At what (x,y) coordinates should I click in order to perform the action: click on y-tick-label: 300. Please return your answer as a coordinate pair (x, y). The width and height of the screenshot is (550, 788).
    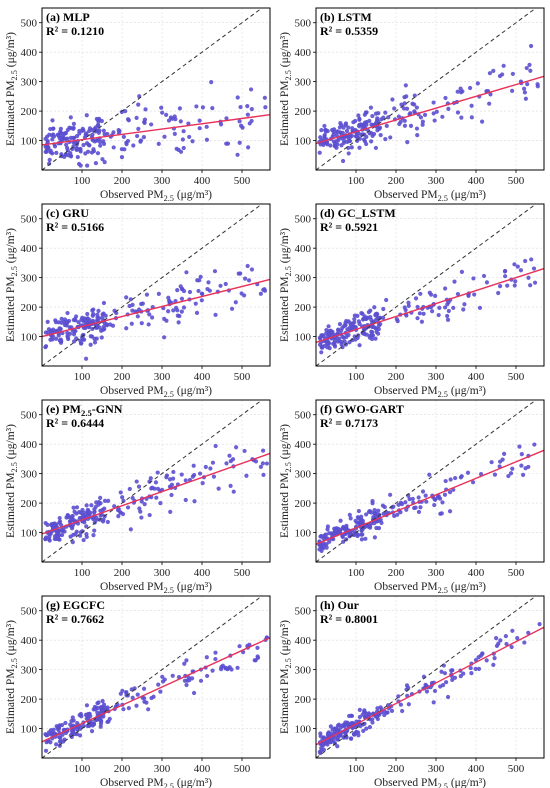
    Looking at the image, I should click on (29, 83).